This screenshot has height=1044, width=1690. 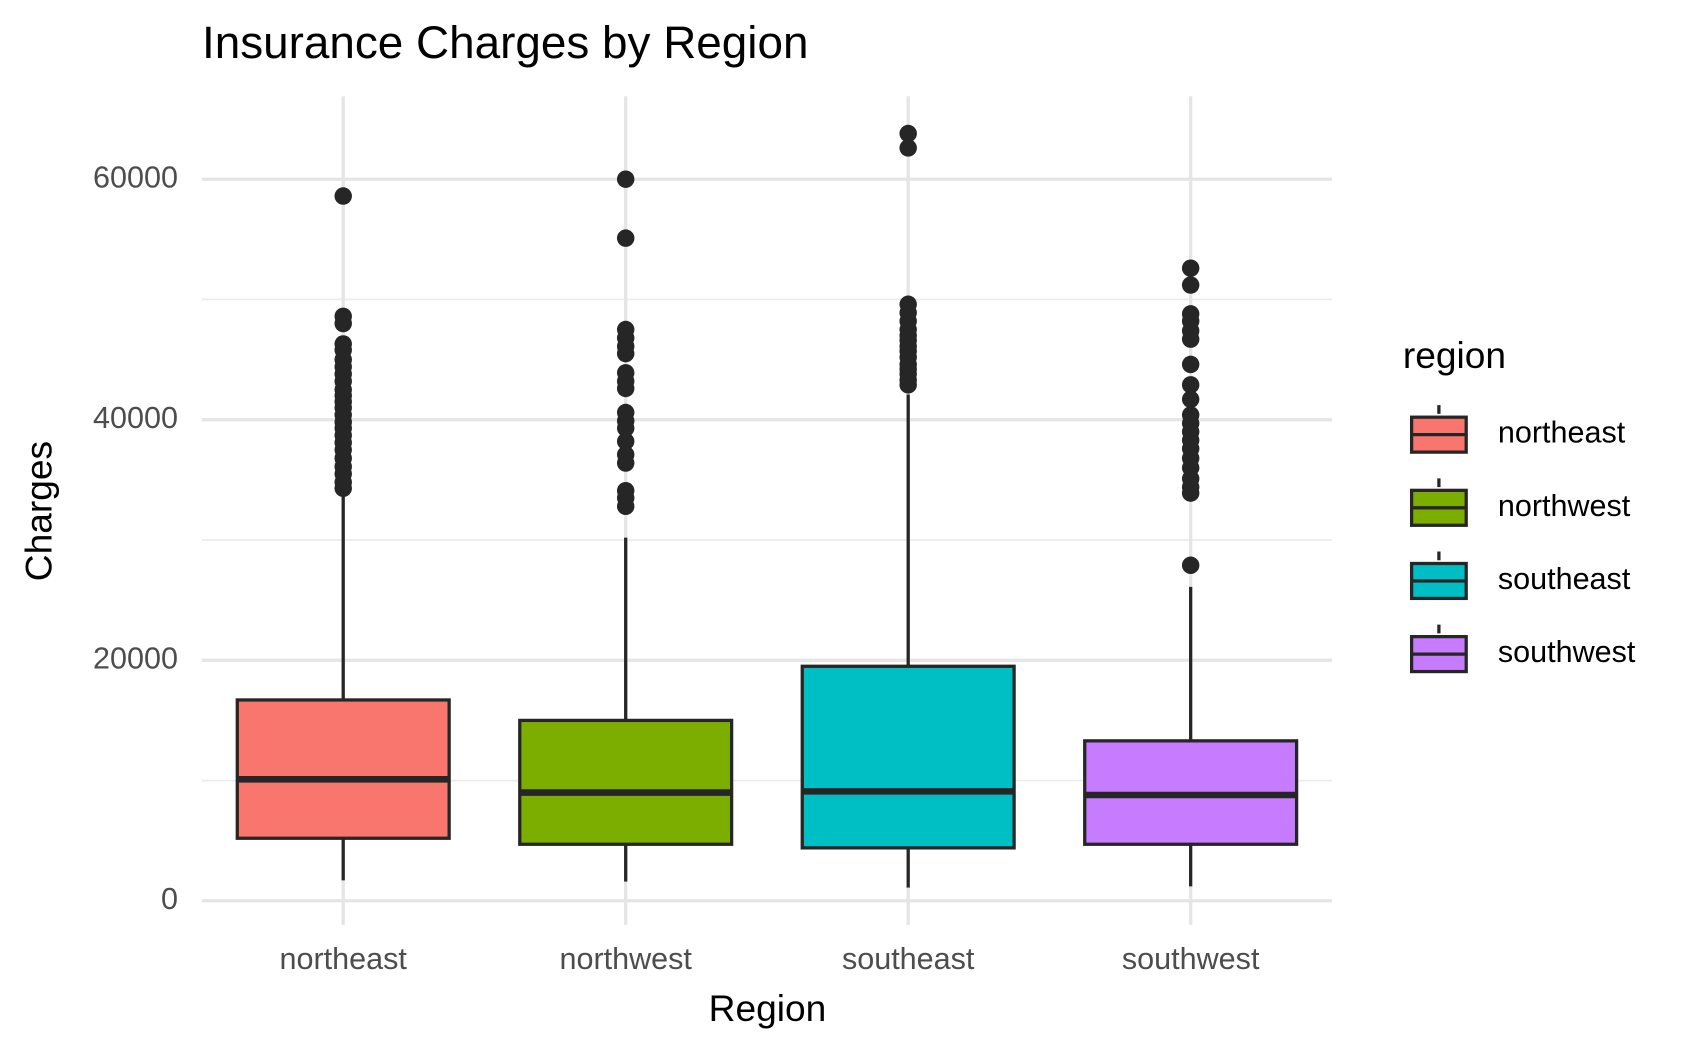 I want to click on legend-label: northeast, so click(x=1562, y=433).